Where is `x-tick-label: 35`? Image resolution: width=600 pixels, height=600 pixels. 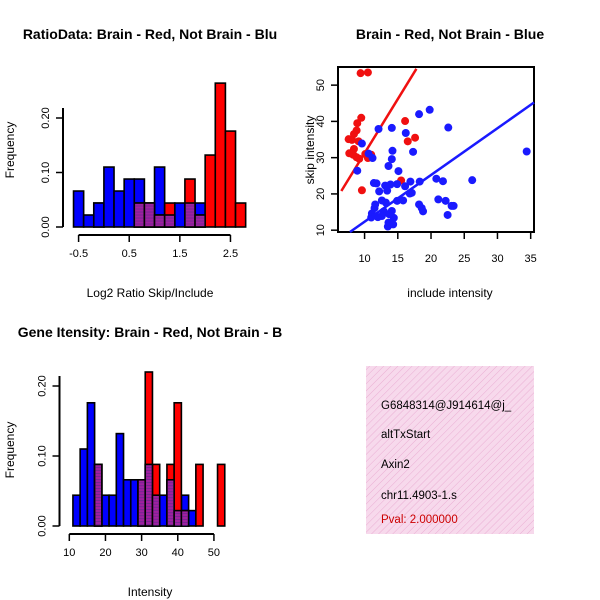
x-tick-label: 35 is located at coordinates (531, 259).